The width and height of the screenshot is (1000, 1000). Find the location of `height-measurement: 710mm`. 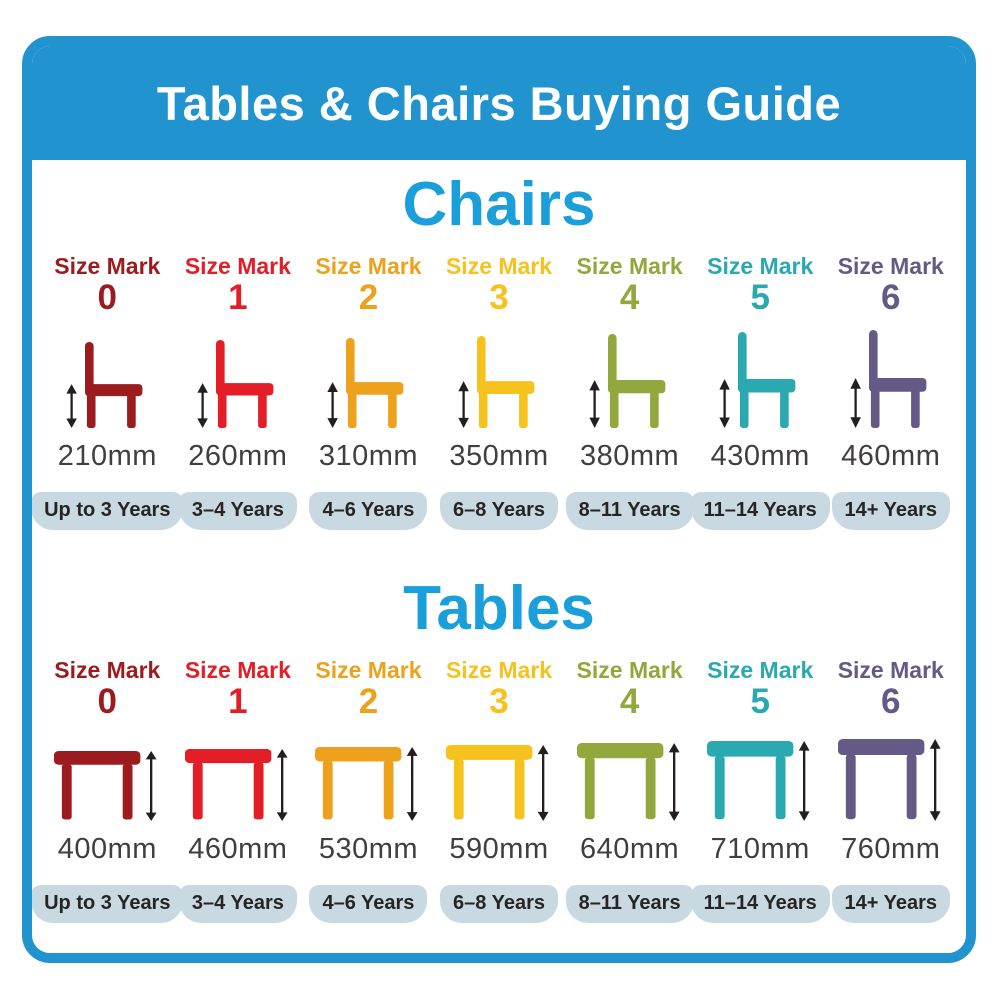

height-measurement: 710mm is located at coordinates (760, 848).